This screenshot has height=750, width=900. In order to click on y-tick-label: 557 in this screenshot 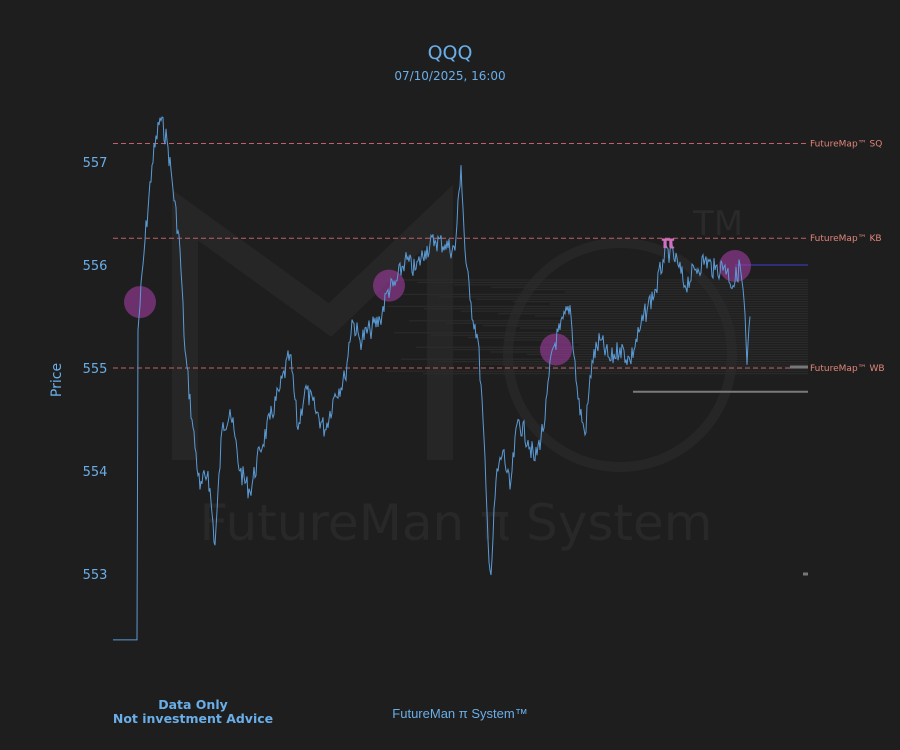, I will do `click(95, 163)`.